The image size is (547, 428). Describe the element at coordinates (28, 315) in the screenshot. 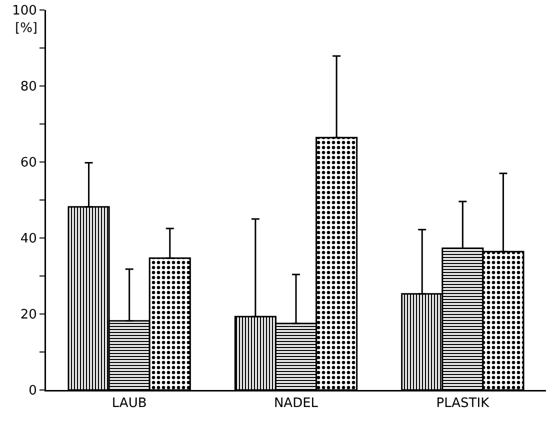

I see `y-tick-label: 20` at that location.